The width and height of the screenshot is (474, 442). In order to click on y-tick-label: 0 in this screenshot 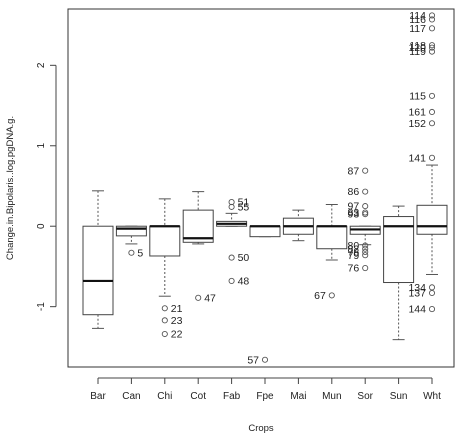, I will do `click(41, 226)`.